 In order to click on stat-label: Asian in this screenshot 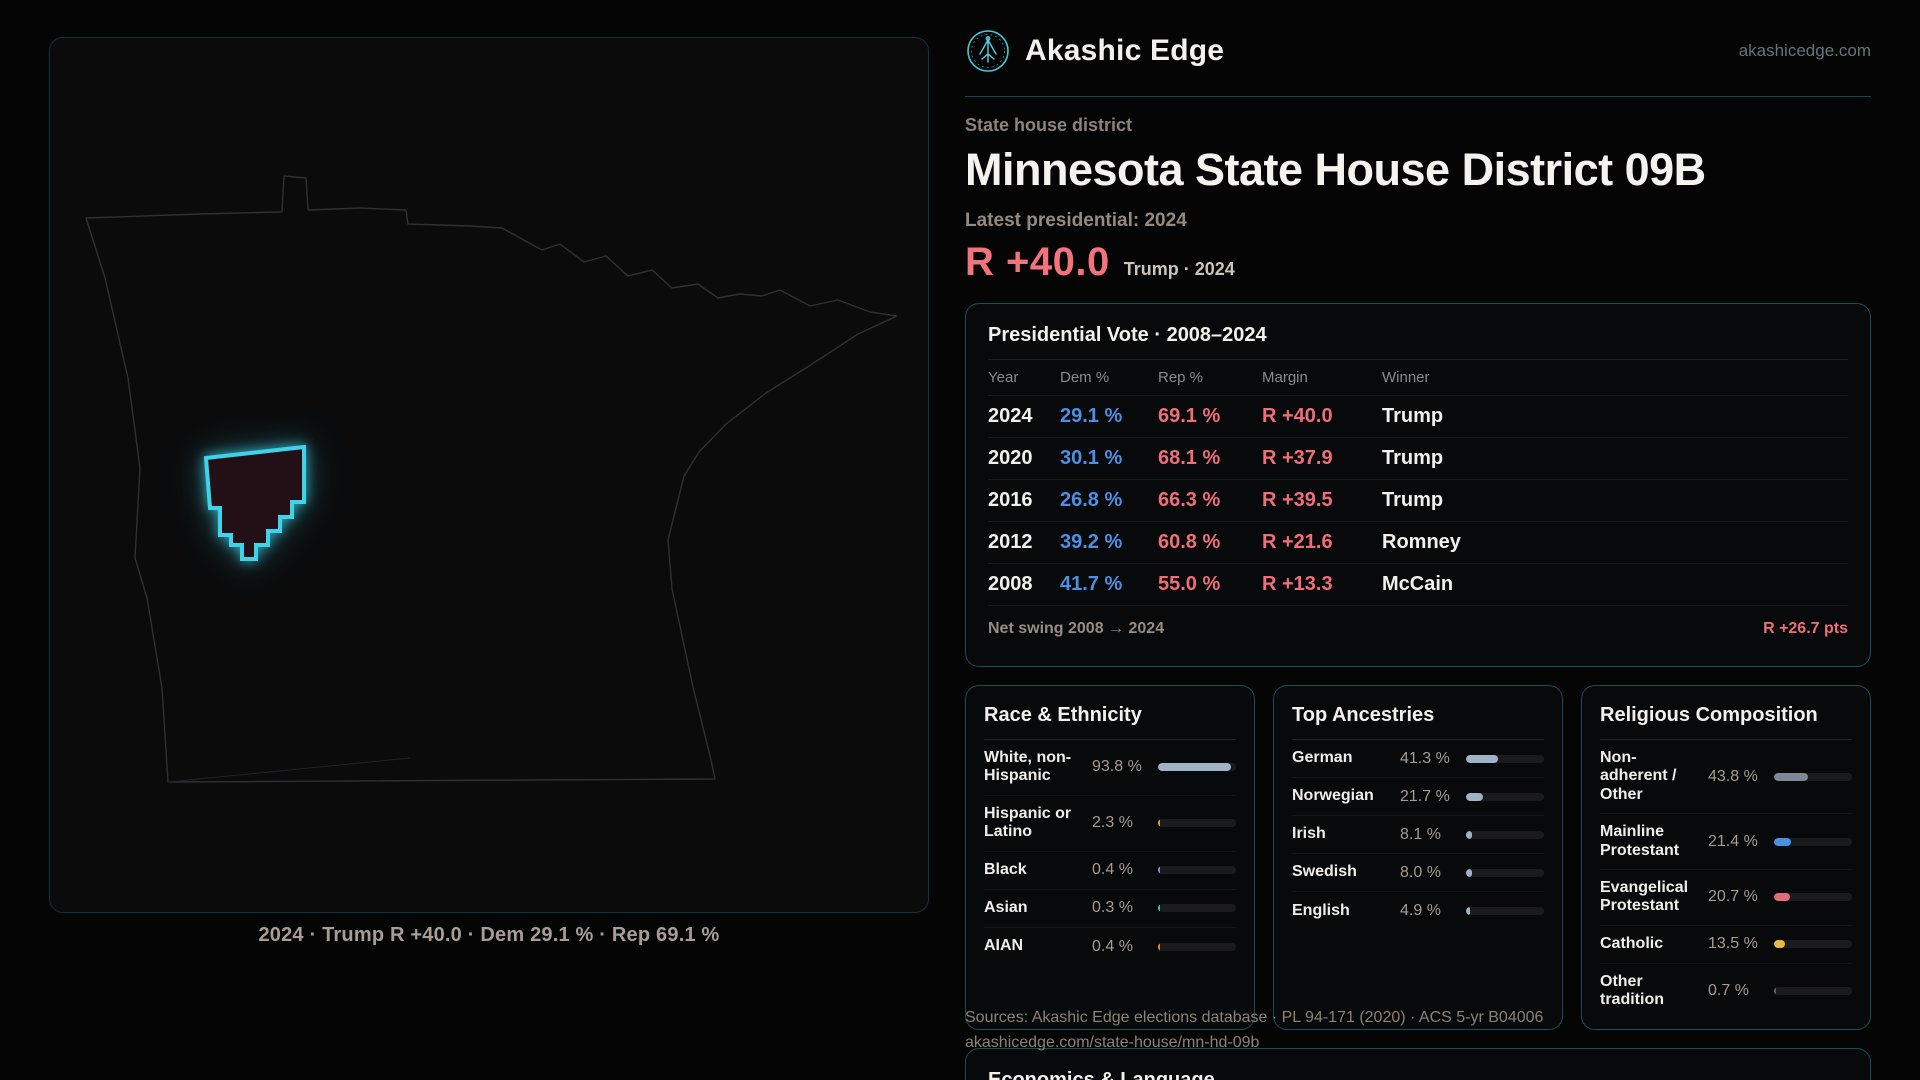, I will do `click(1006, 907)`.